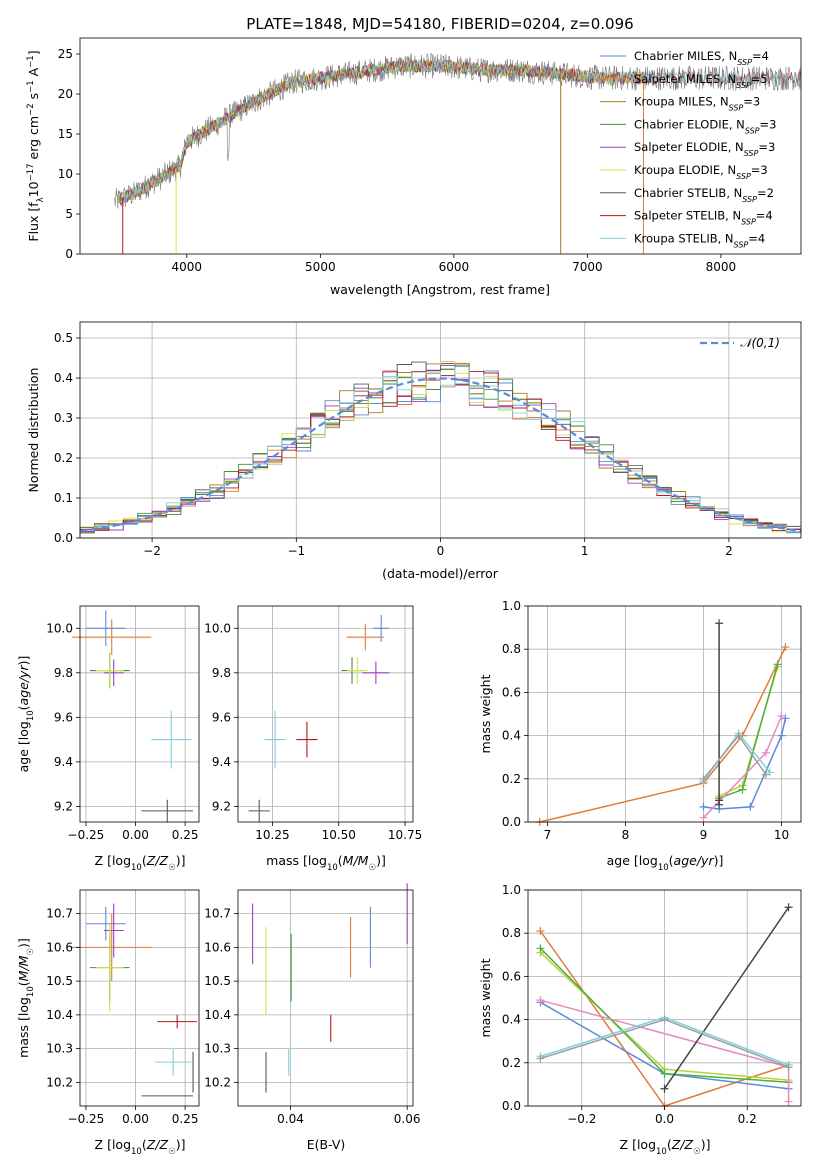 This screenshot has height=1170, width=819. What do you see at coordinates (63, 418) in the screenshot?
I see `residuals-ytick-label: 0.3` at bounding box center [63, 418].